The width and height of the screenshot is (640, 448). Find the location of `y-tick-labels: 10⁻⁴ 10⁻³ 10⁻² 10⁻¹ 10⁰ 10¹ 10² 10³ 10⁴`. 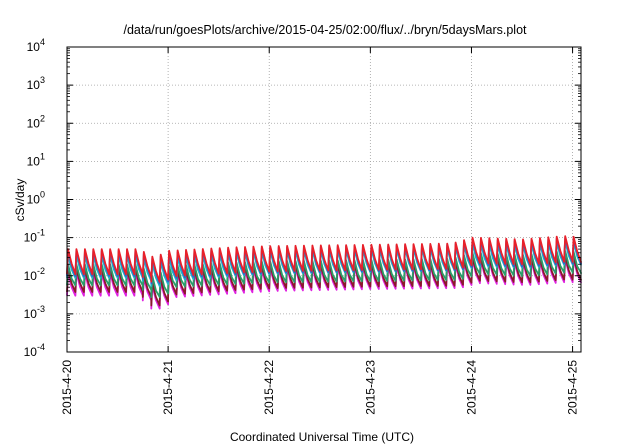

y-tick-labels: 10⁻⁴ 10⁻³ 10⁻² 10⁻¹ 10⁰ 10¹ 10² 10³ 10⁴ is located at coordinates (34, 198).